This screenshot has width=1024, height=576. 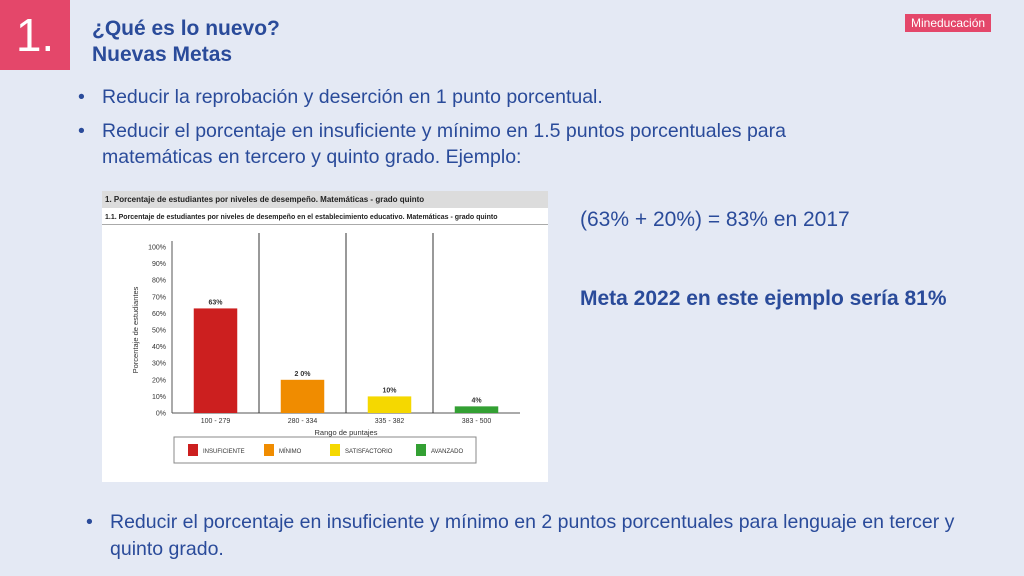 What do you see at coordinates (159, 297) in the screenshot?
I see `y-tick-label: 70%` at bounding box center [159, 297].